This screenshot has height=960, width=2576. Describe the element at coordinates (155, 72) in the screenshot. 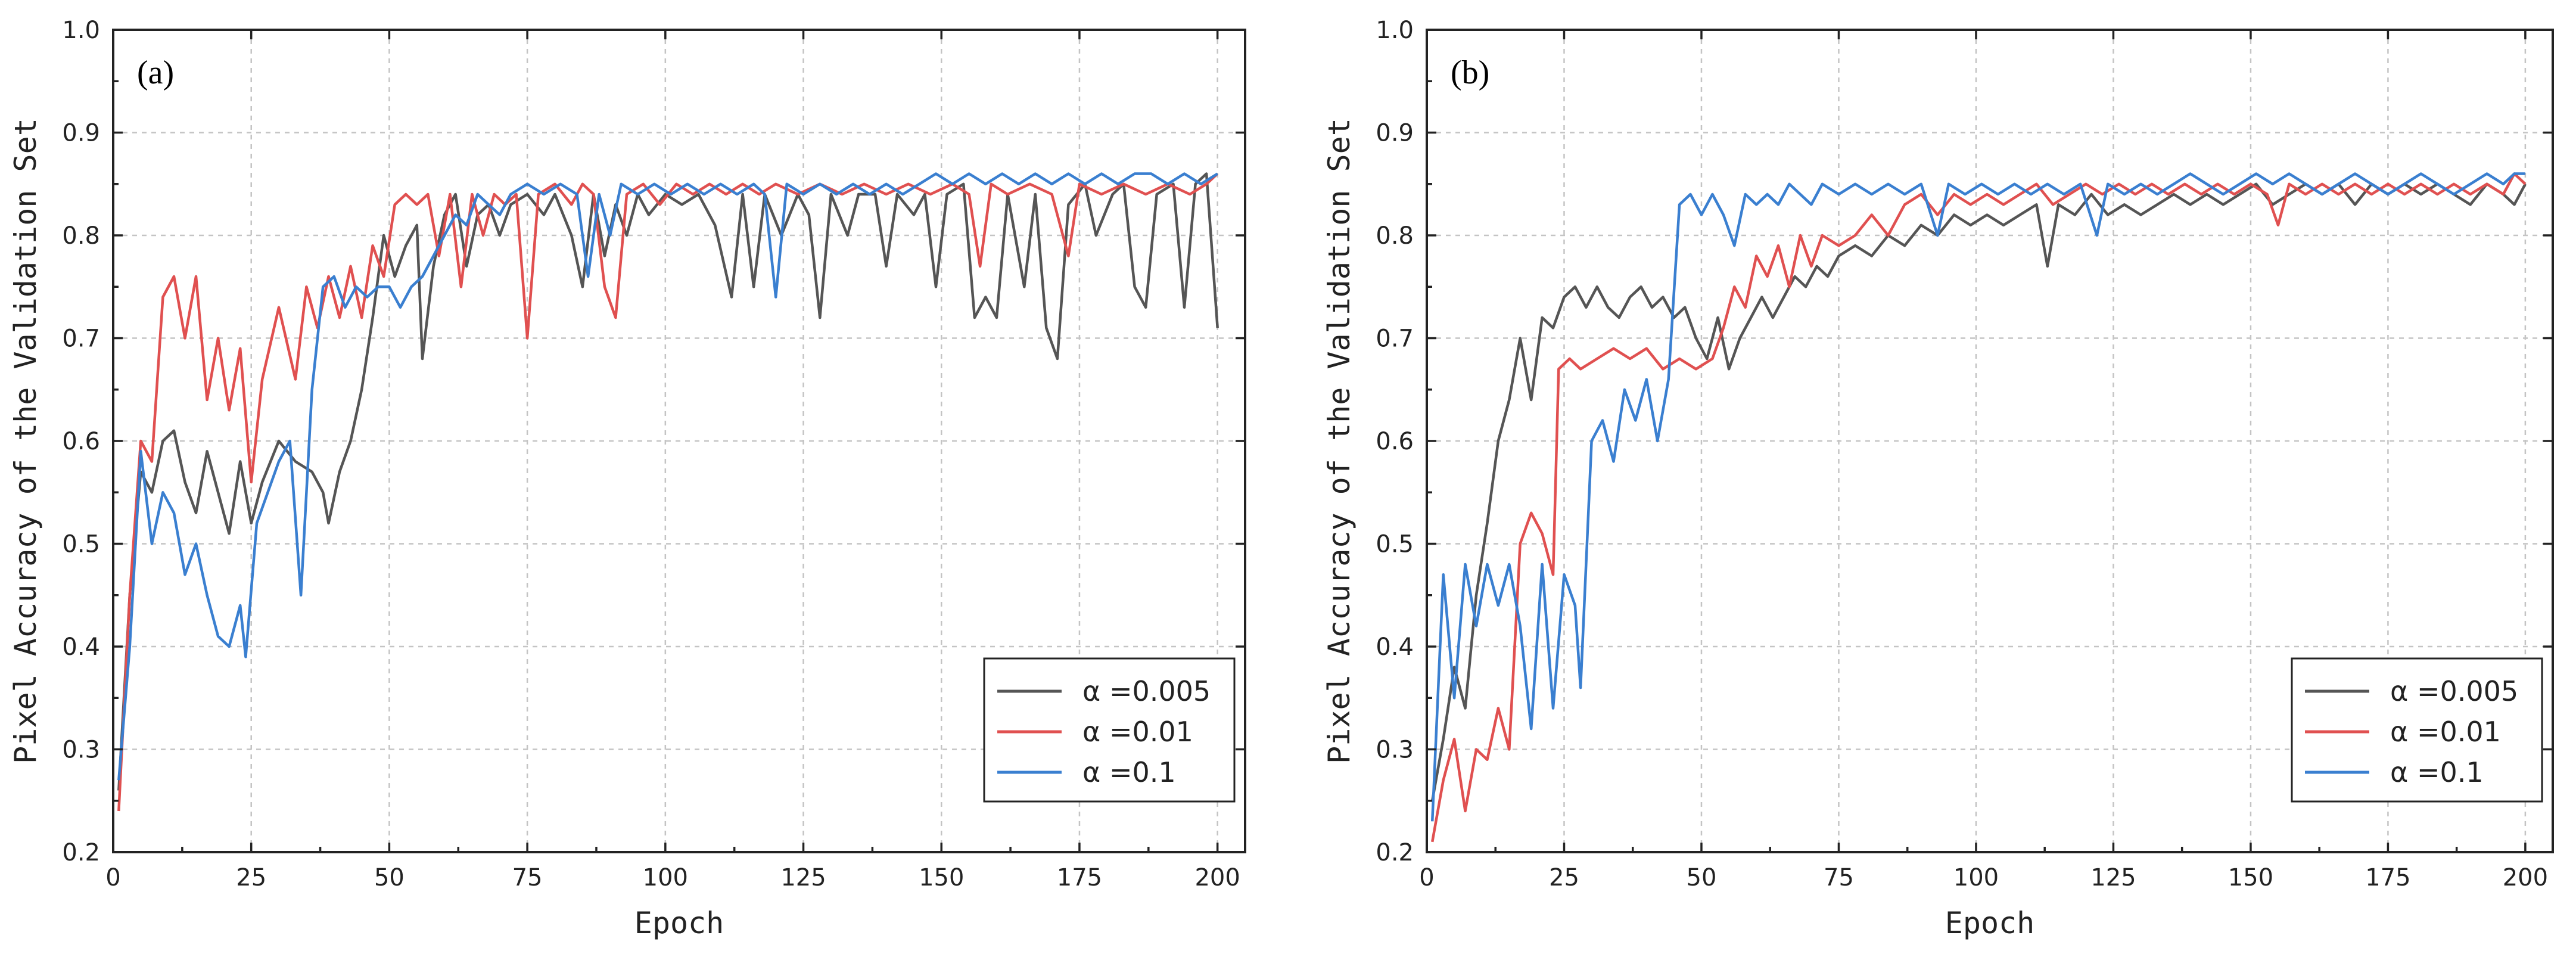

I see `panel-label: (a)` at that location.